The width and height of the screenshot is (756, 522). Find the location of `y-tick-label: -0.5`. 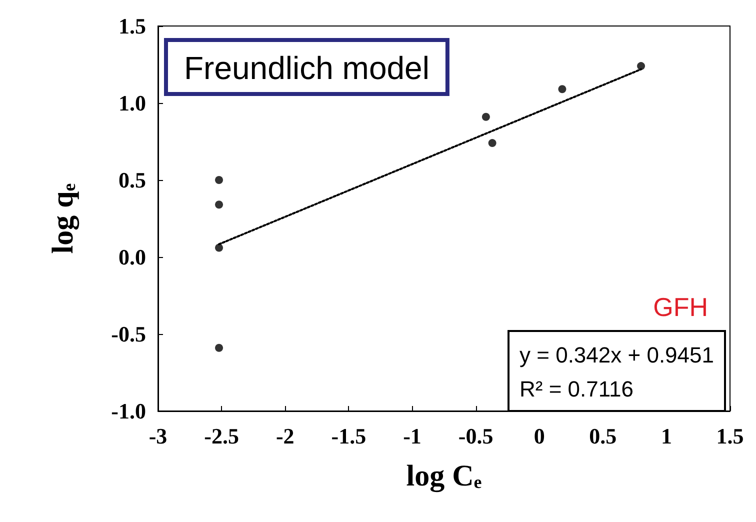

y-tick-label: -0.5 is located at coordinates (128, 334).